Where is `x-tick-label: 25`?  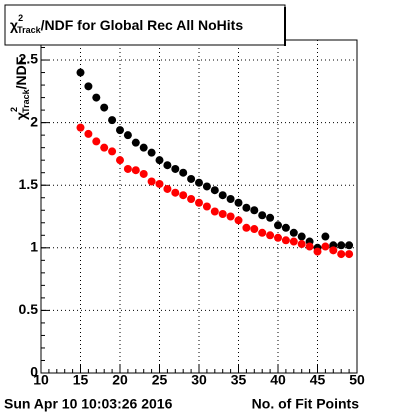
x-tick-label: 25 is located at coordinates (160, 380).